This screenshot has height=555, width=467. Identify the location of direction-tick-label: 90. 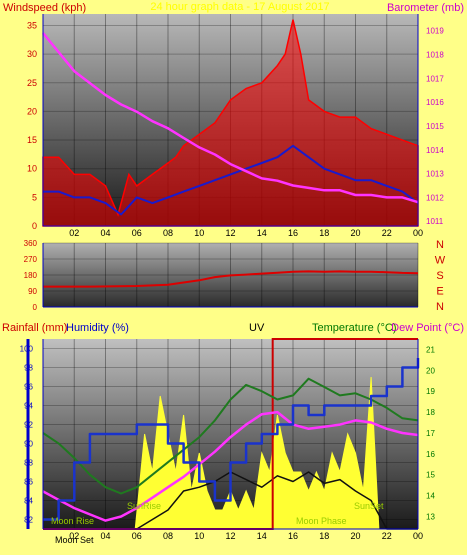
(32, 291).